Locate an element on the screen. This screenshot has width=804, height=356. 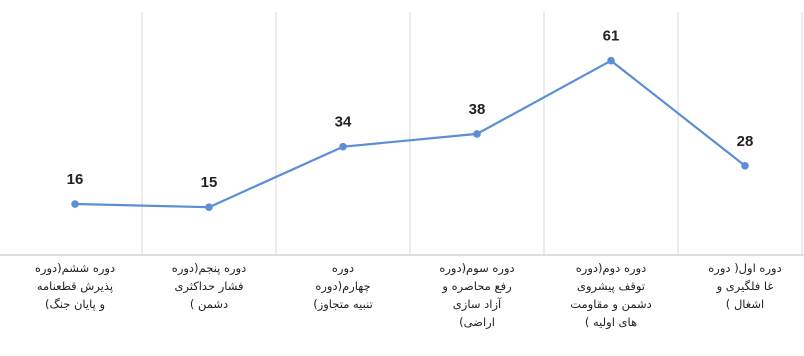
x-tick-label-line: دوره سوم(دوره is located at coordinates (476, 268).